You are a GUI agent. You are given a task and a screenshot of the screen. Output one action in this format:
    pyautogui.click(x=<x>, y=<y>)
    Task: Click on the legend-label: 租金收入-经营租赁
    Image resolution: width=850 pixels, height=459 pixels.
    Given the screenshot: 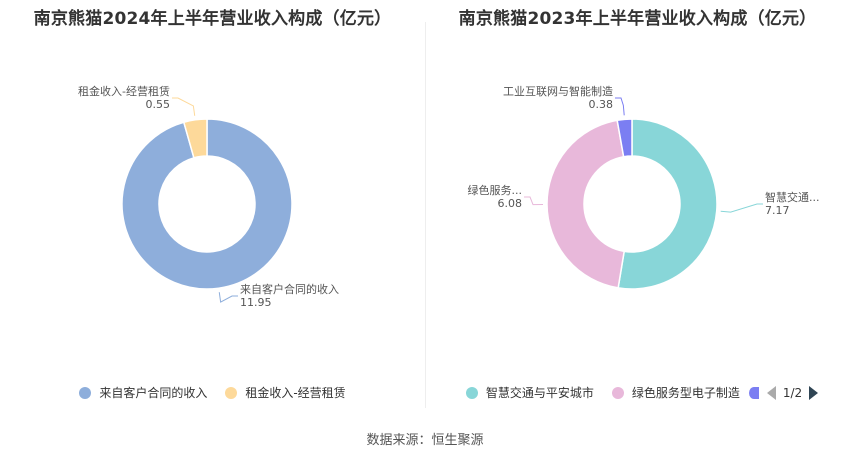 What is the action you would take?
    pyautogui.click(x=295, y=393)
    